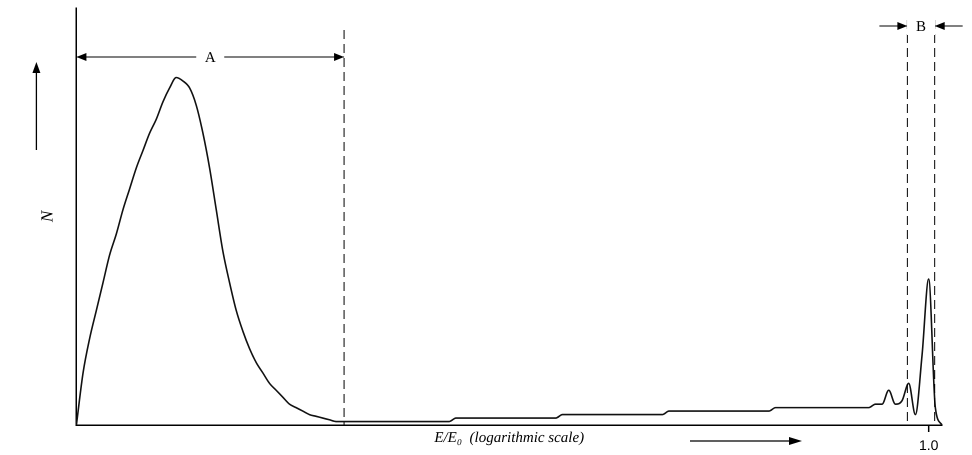 This screenshot has height=455, width=972. Describe the element at coordinates (47, 216) in the screenshot. I see `y-axis-title: N` at that location.